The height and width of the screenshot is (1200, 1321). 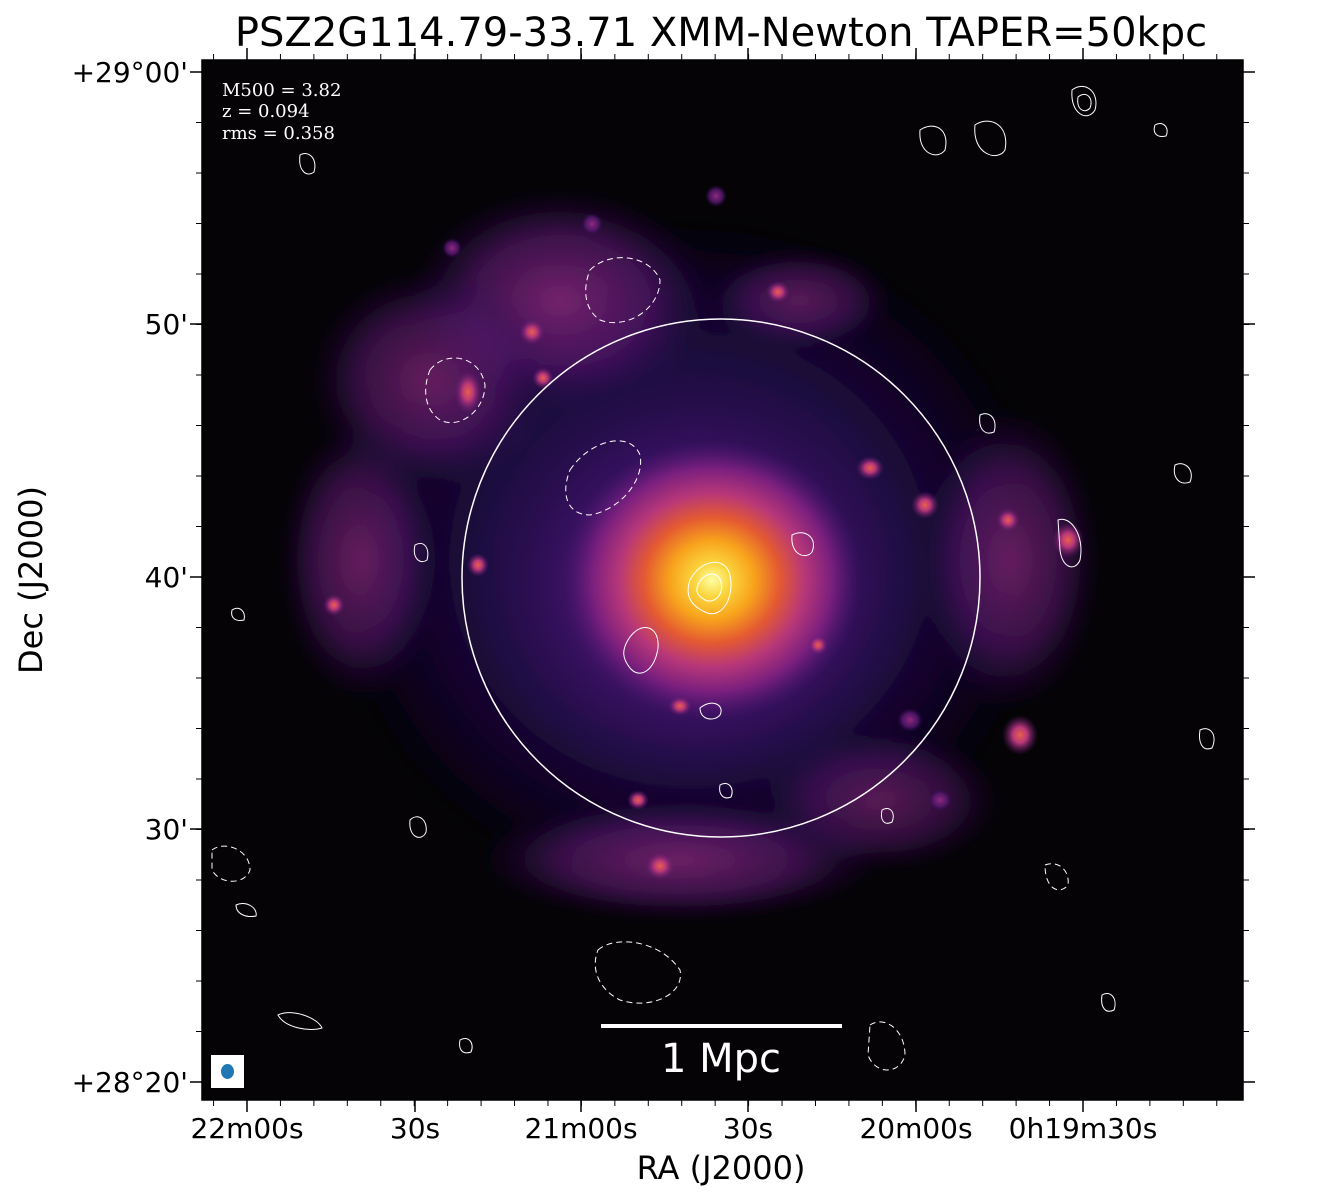 What do you see at coordinates (721, 1059) in the screenshot?
I see `scale-bar-label: 1 Mpc` at bounding box center [721, 1059].